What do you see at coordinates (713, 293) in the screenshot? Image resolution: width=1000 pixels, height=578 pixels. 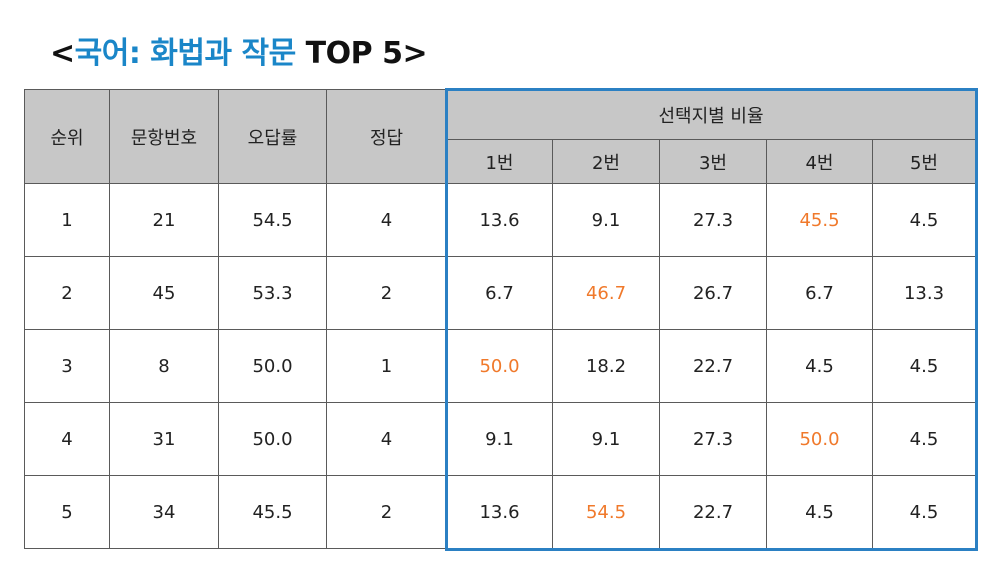 I see `cell-choice: 26.7` at bounding box center [713, 293].